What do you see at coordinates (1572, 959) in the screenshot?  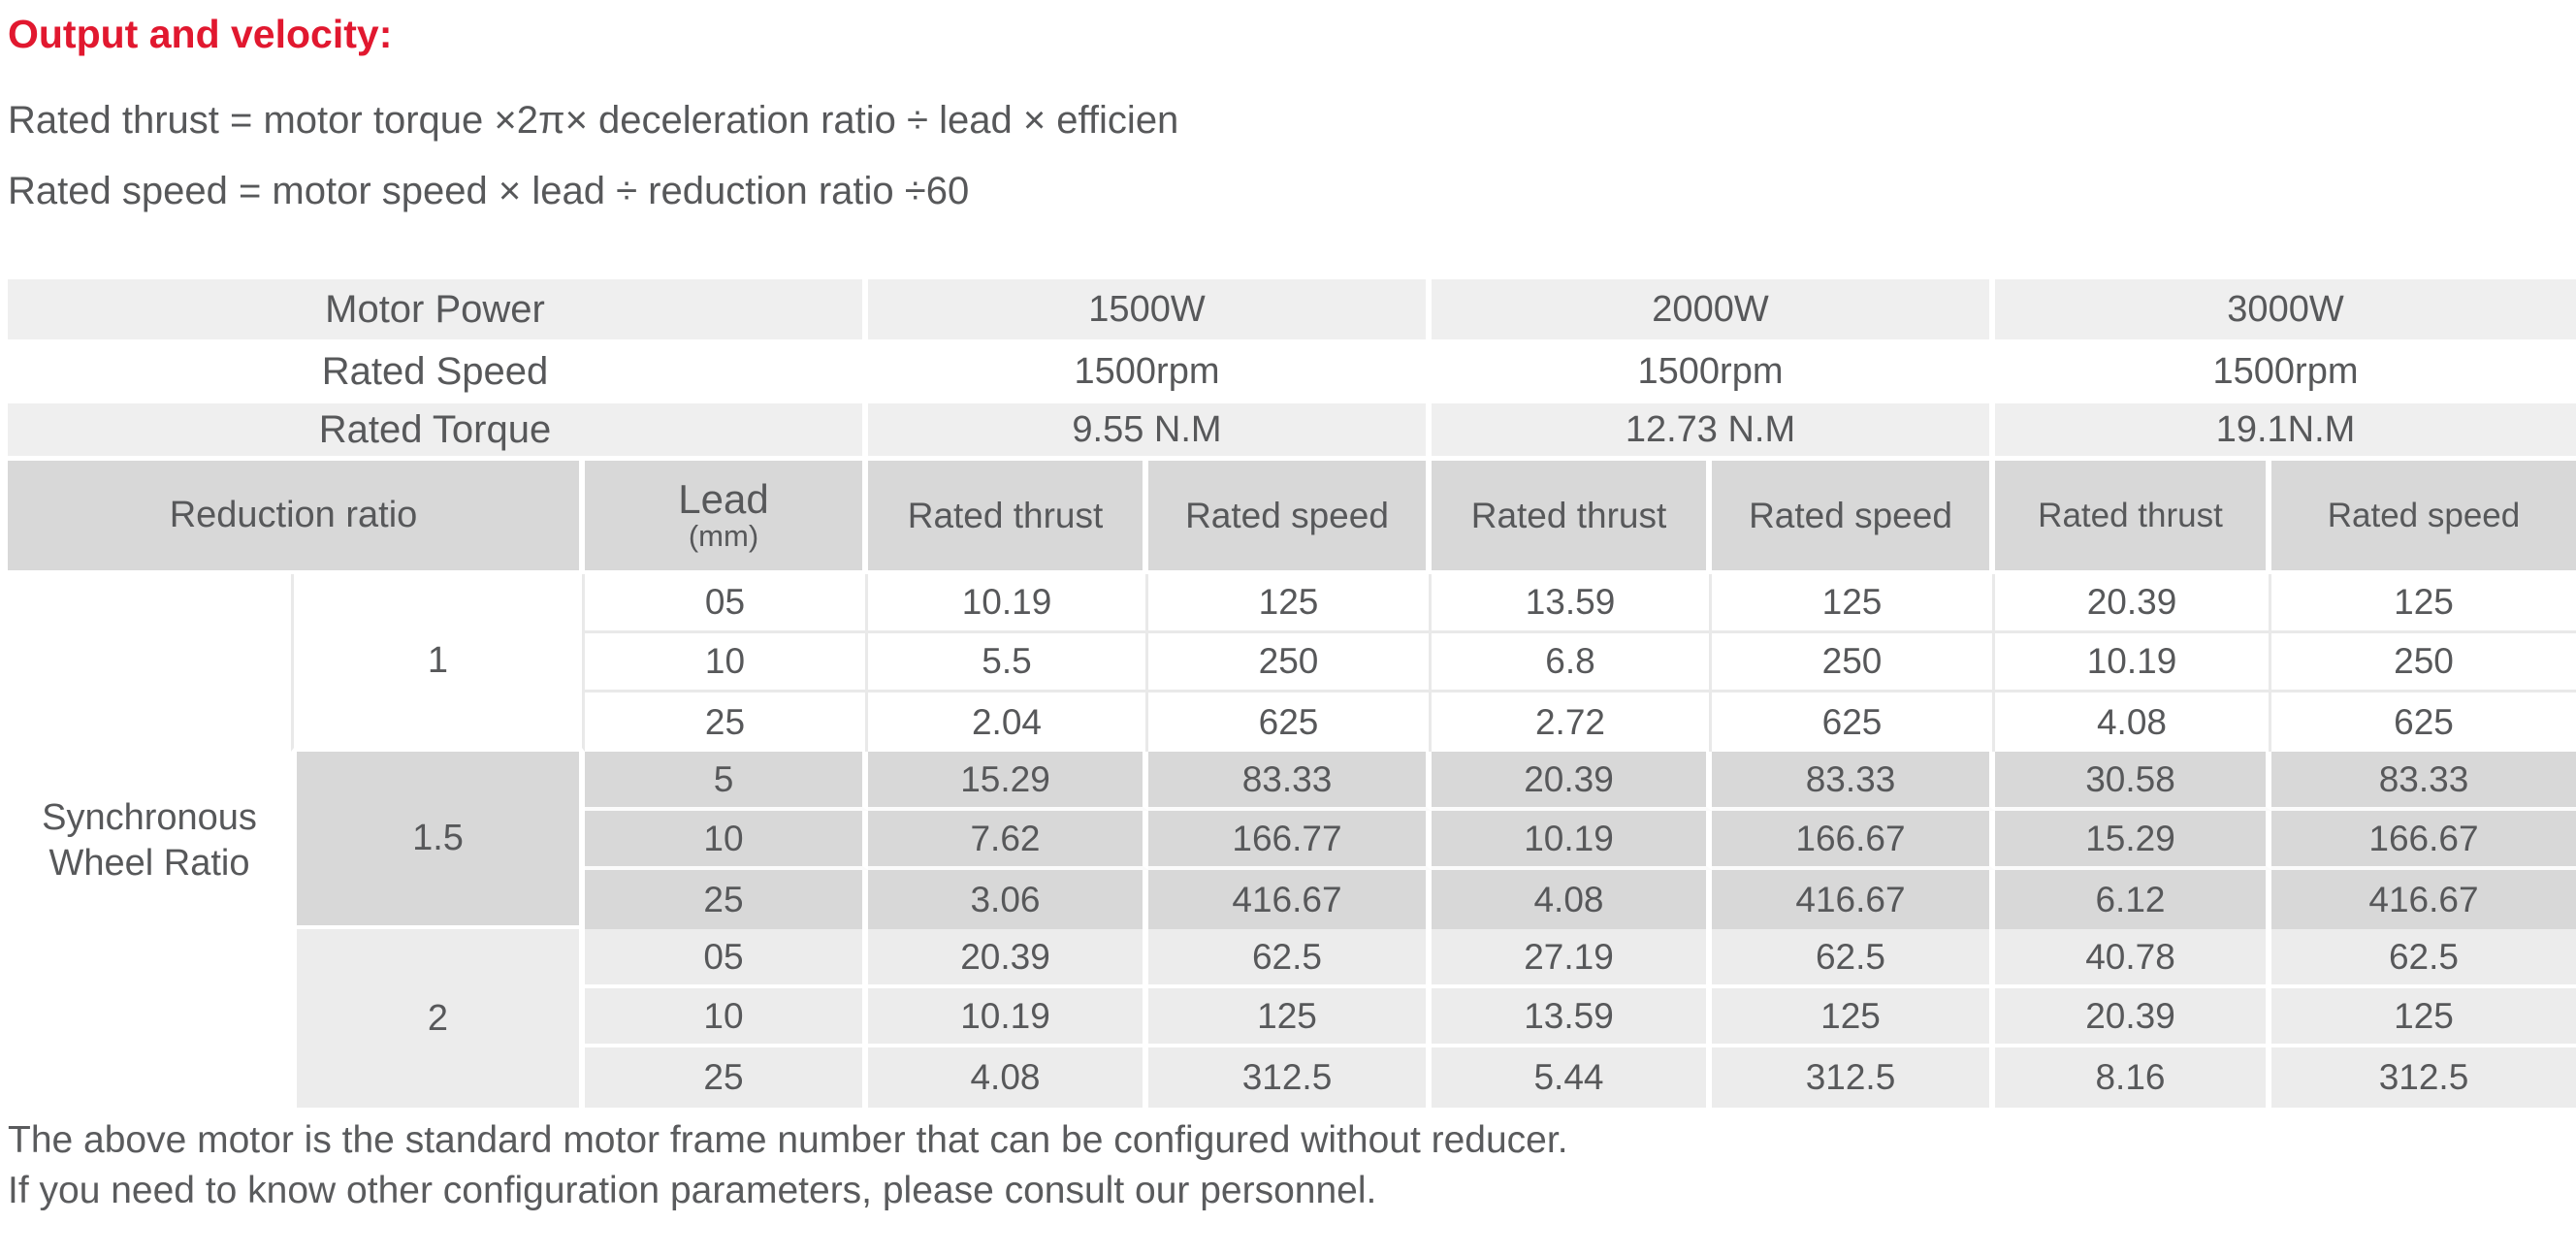 I see `data-cell: 27.19` at bounding box center [1572, 959].